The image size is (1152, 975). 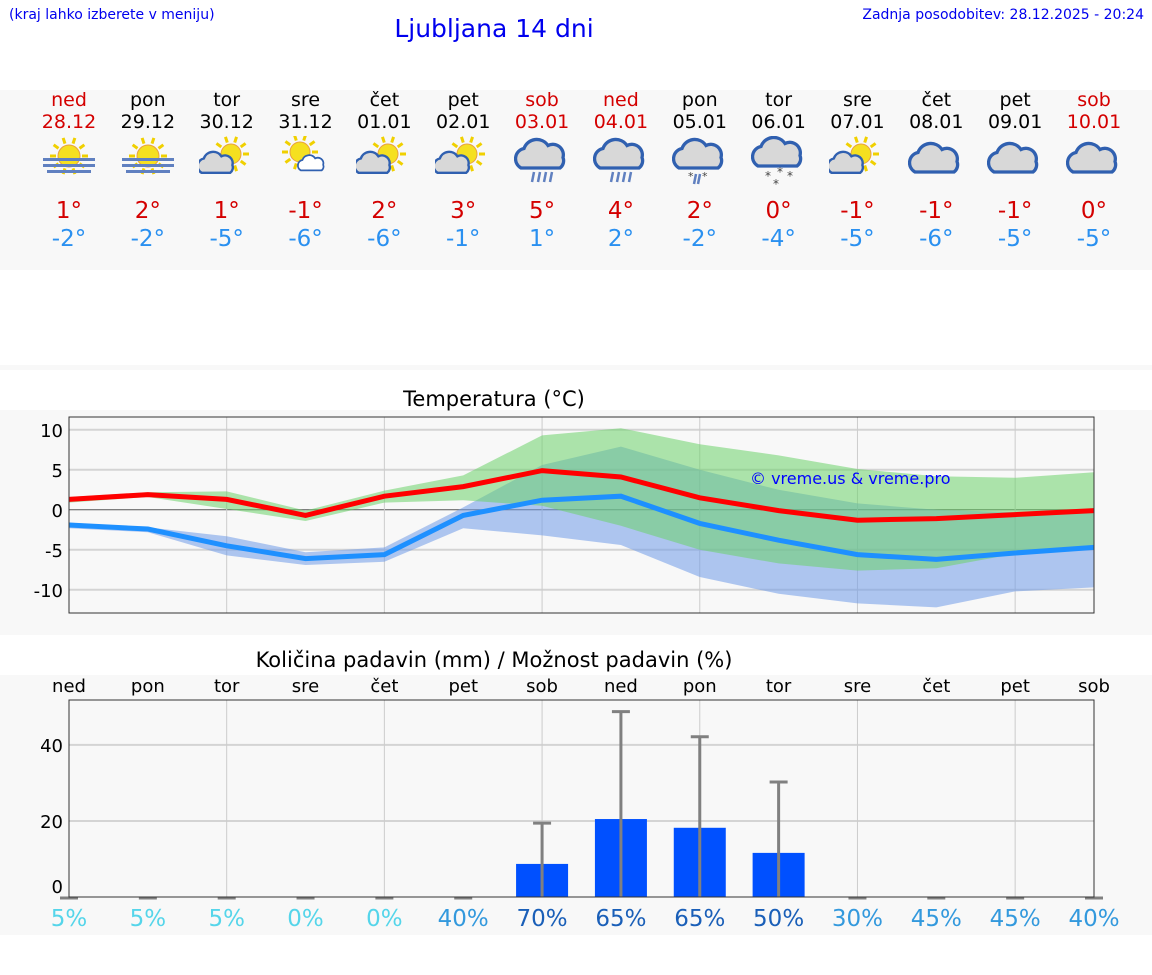 I want to click on x-day-label: sob, so click(x=542, y=686).